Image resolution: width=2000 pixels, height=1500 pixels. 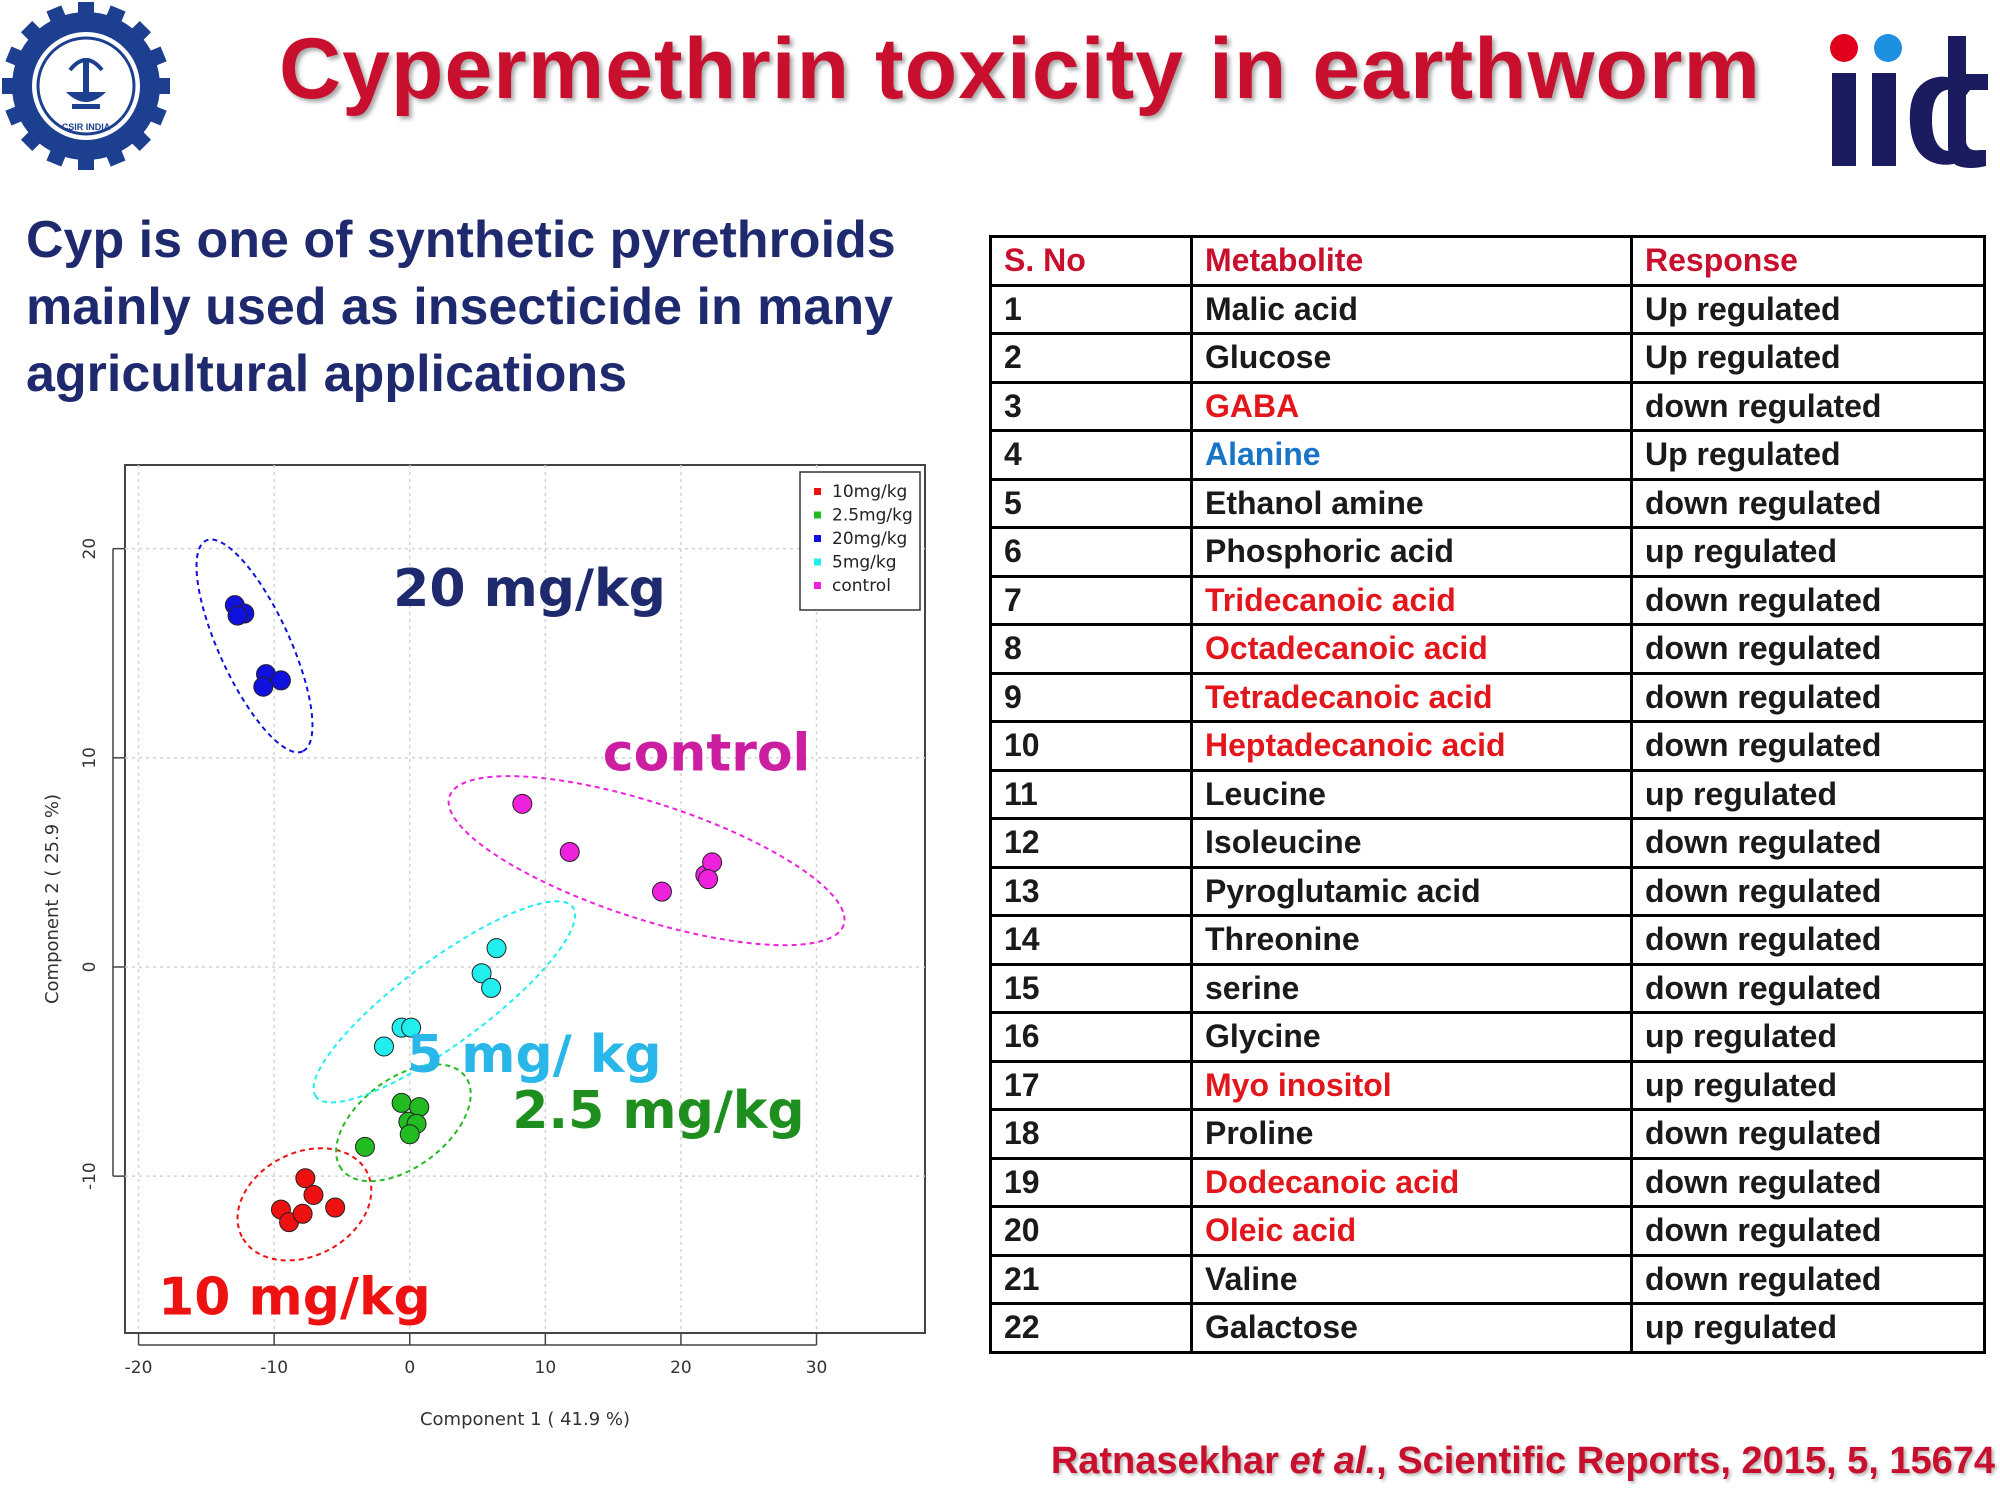 I want to click on table-row: 8 Octadecanoic acid down regulated, so click(x=1487, y=649).